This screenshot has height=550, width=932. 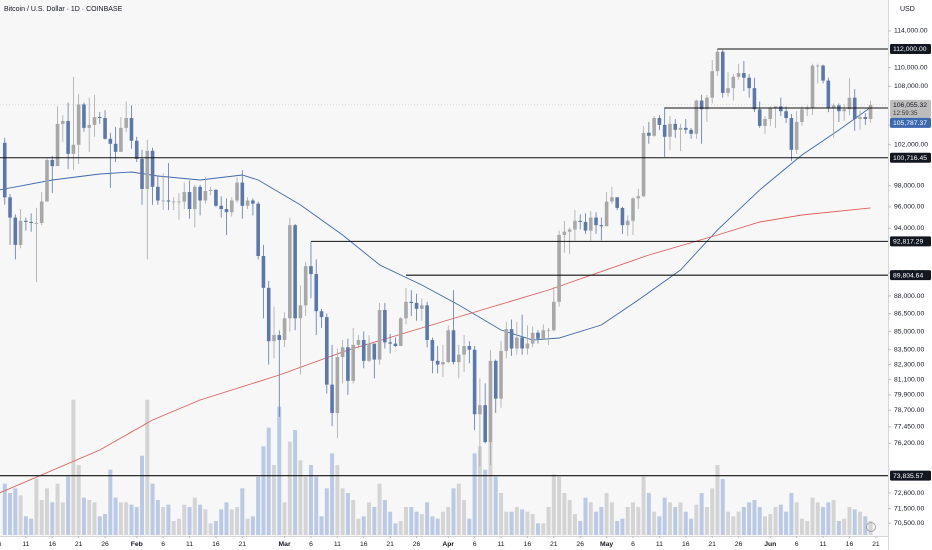 What do you see at coordinates (909, 296) in the screenshot?
I see `y-tick-label: 88,000.00` at bounding box center [909, 296].